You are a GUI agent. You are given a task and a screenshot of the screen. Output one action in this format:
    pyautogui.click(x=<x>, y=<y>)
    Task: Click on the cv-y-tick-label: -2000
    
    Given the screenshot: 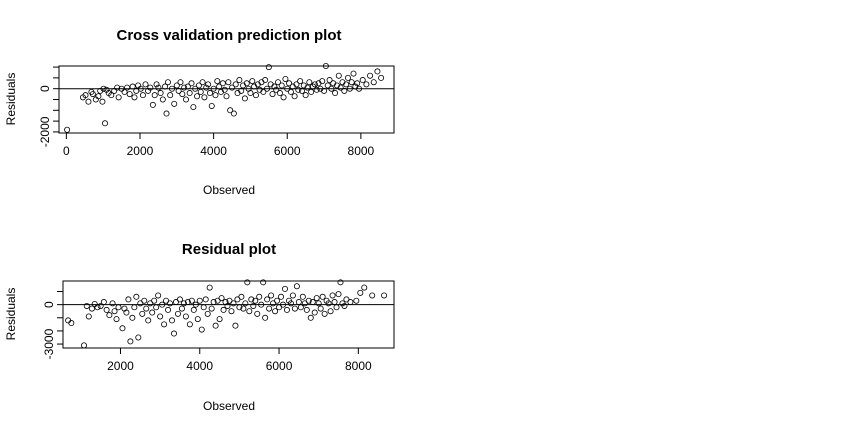 What is the action you would take?
    pyautogui.click(x=45, y=131)
    